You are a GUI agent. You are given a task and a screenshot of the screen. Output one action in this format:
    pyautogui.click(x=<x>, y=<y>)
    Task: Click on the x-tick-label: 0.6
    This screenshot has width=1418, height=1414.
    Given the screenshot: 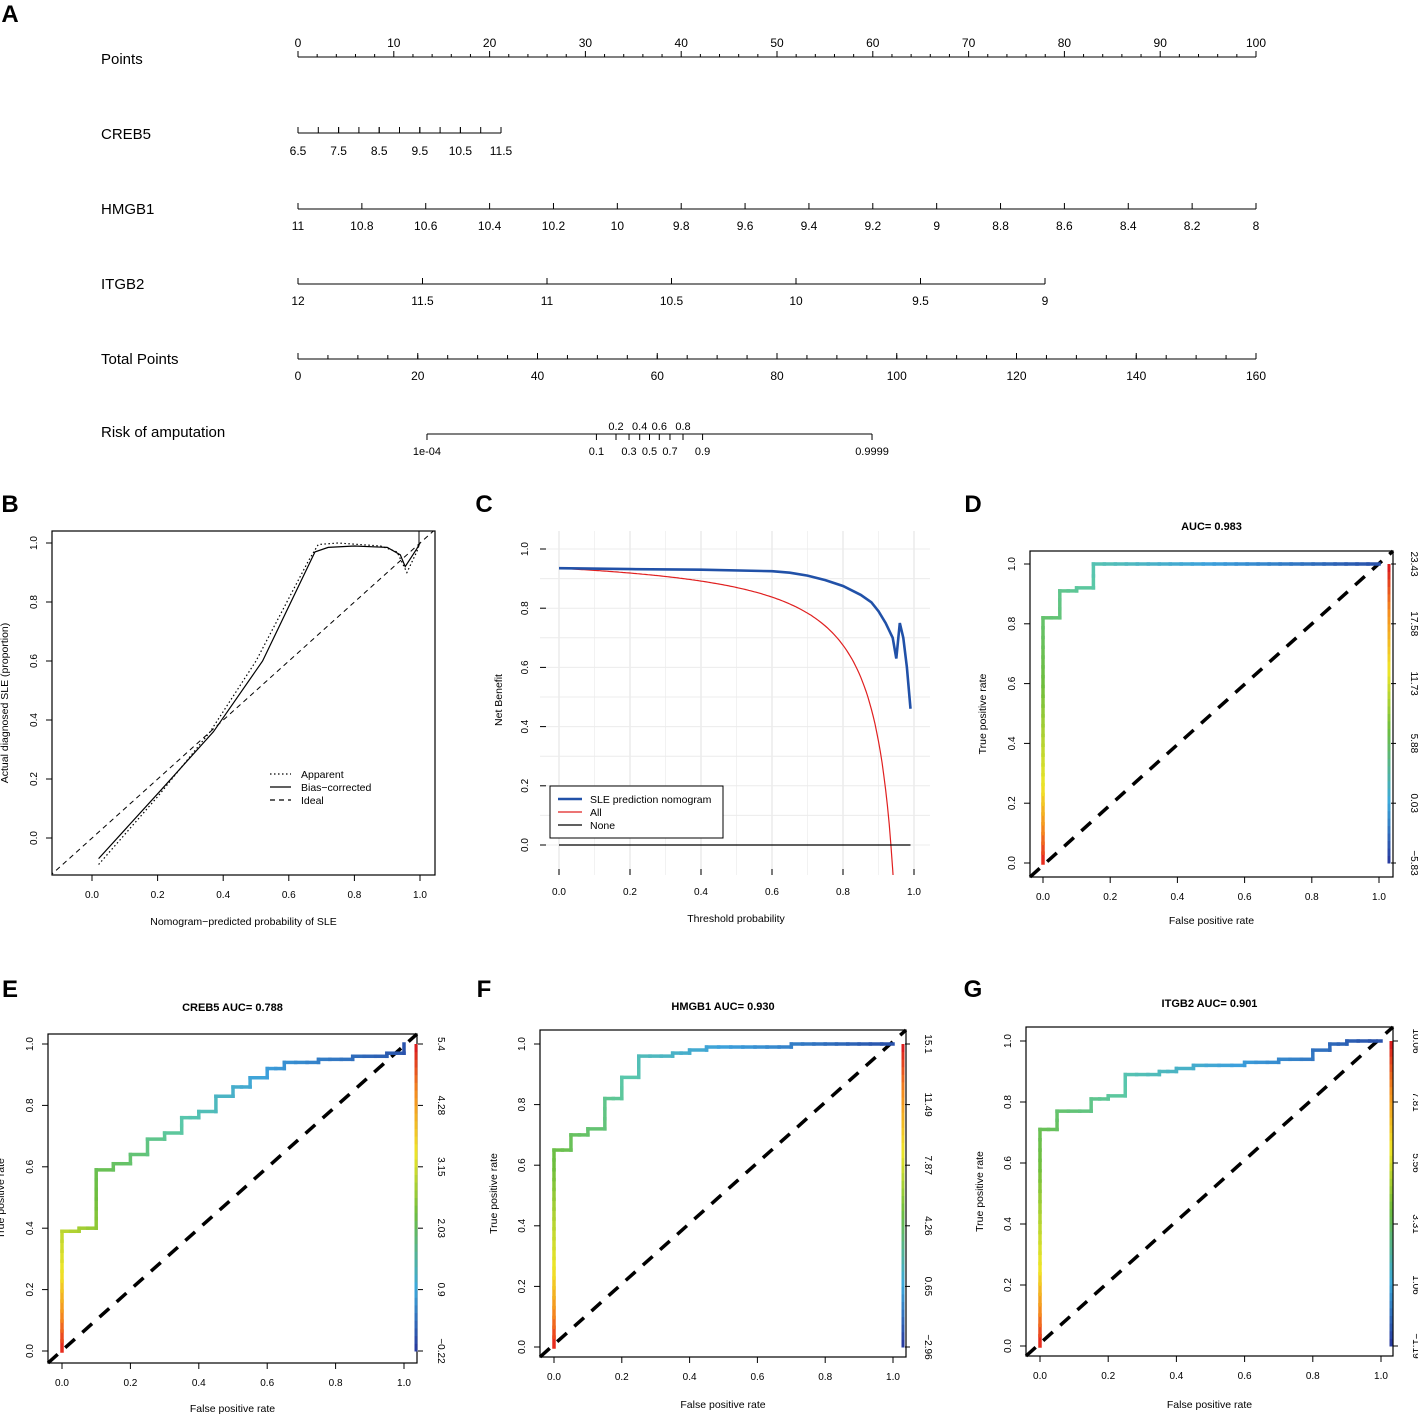 What is the action you would take?
    pyautogui.click(x=1245, y=1376)
    